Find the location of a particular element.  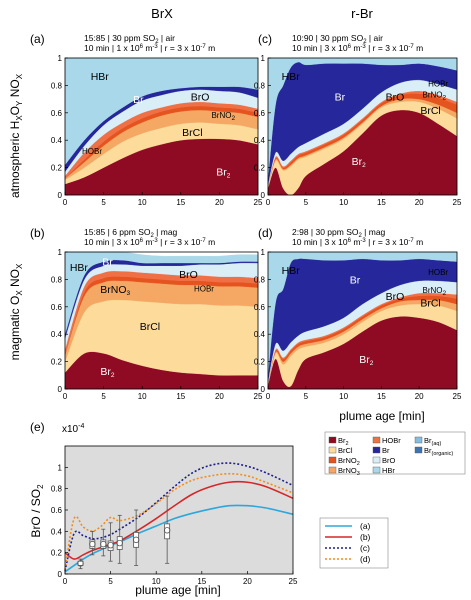

panel-a-x-tick-label: 15 is located at coordinates (180, 202).